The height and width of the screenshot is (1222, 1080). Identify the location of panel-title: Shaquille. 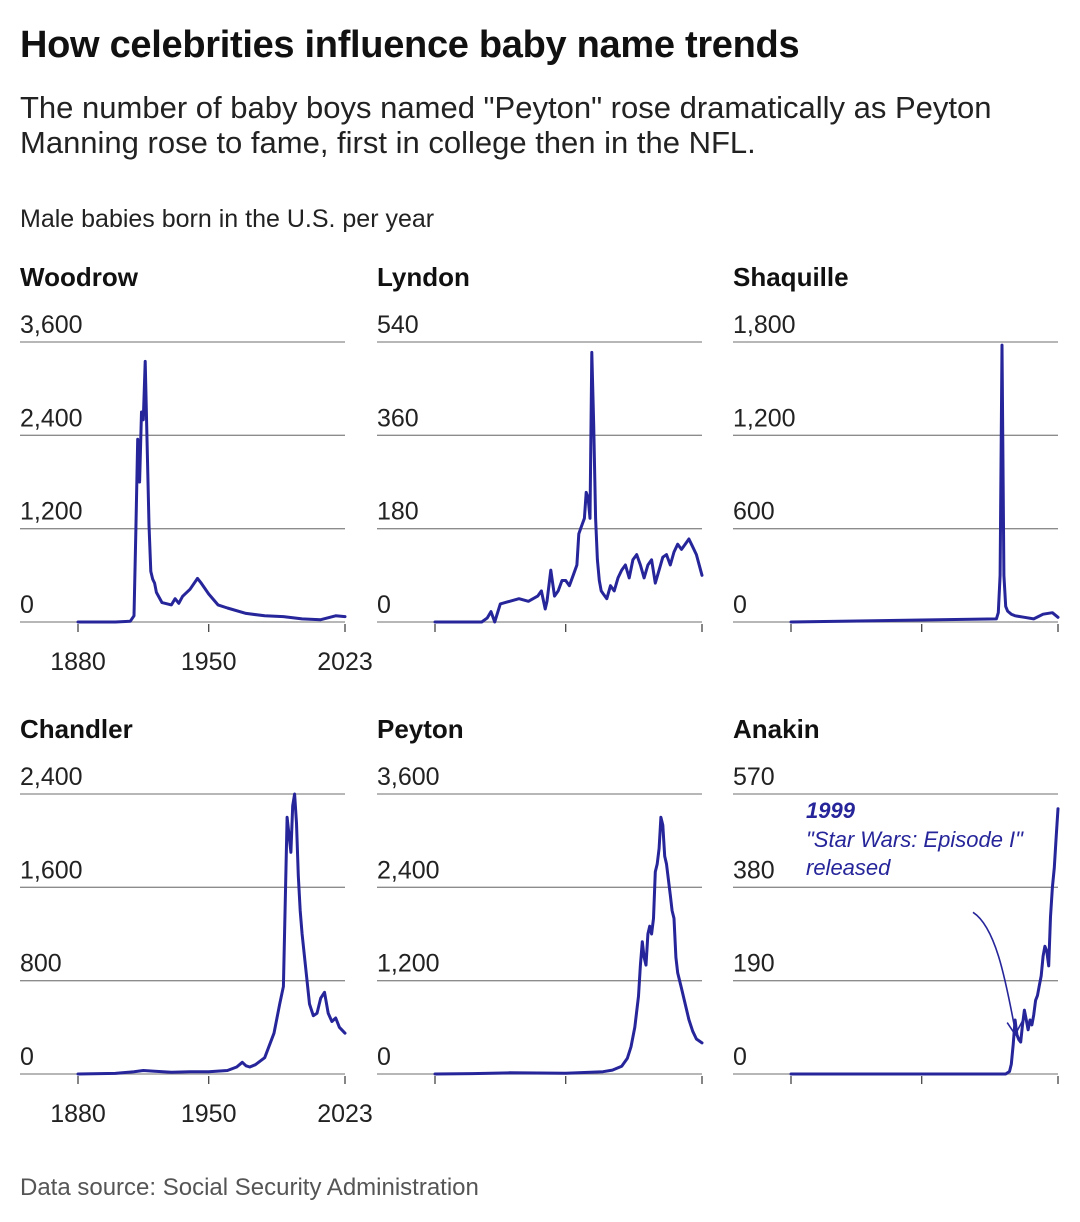
(791, 277).